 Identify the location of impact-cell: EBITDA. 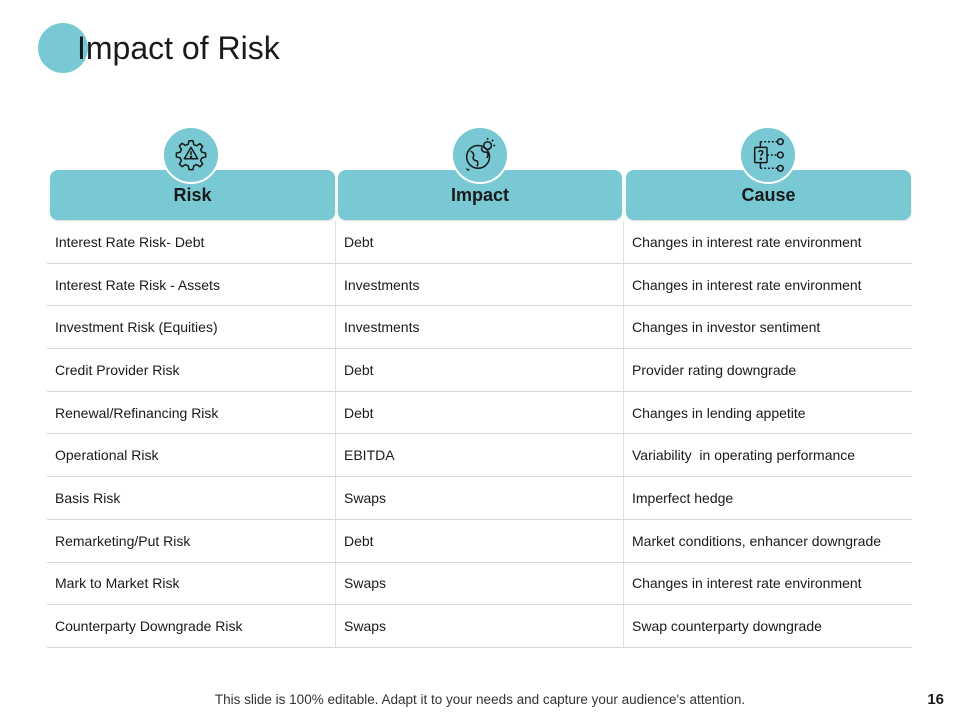
(480, 455).